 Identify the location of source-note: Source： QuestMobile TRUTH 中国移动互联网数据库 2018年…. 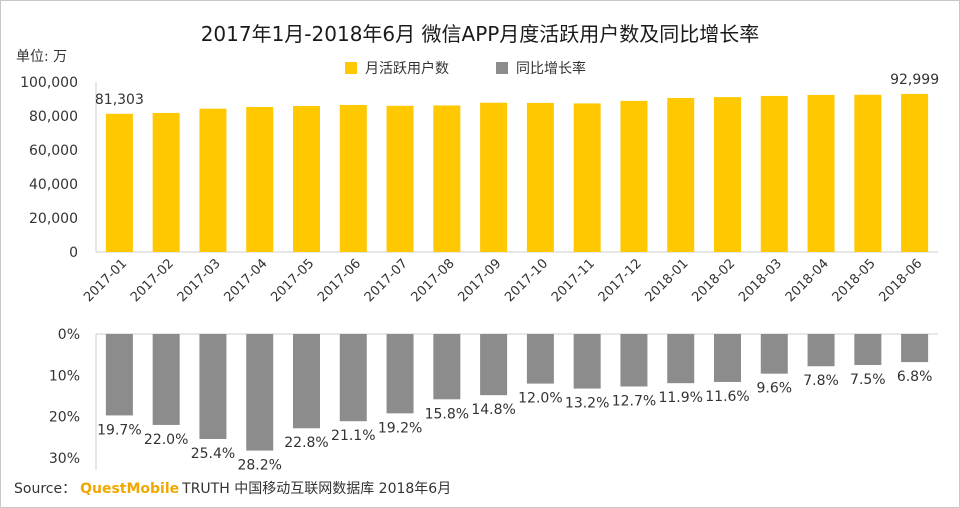
(232, 488).